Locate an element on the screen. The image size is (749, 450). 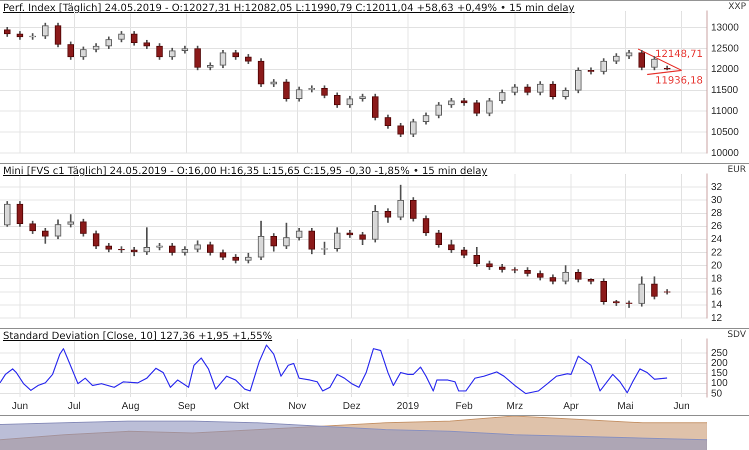
x-tick-label: Jul is located at coordinates (74, 406).